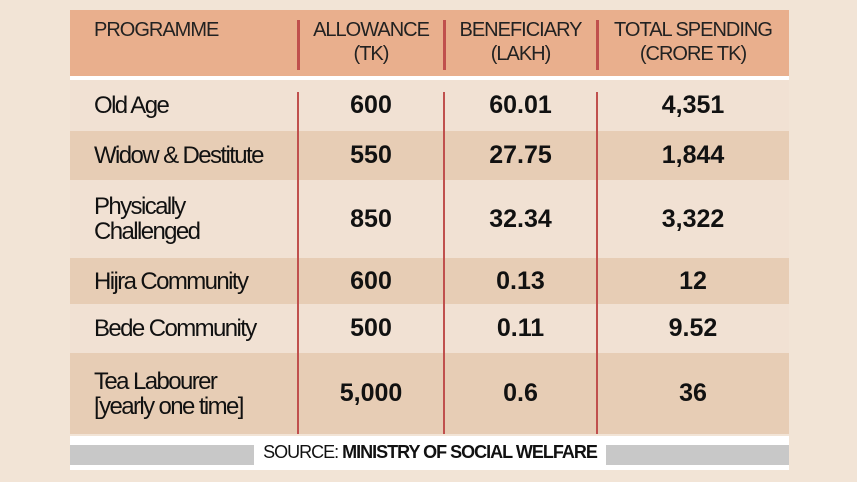  I want to click on spending-cell: 12, so click(693, 280).